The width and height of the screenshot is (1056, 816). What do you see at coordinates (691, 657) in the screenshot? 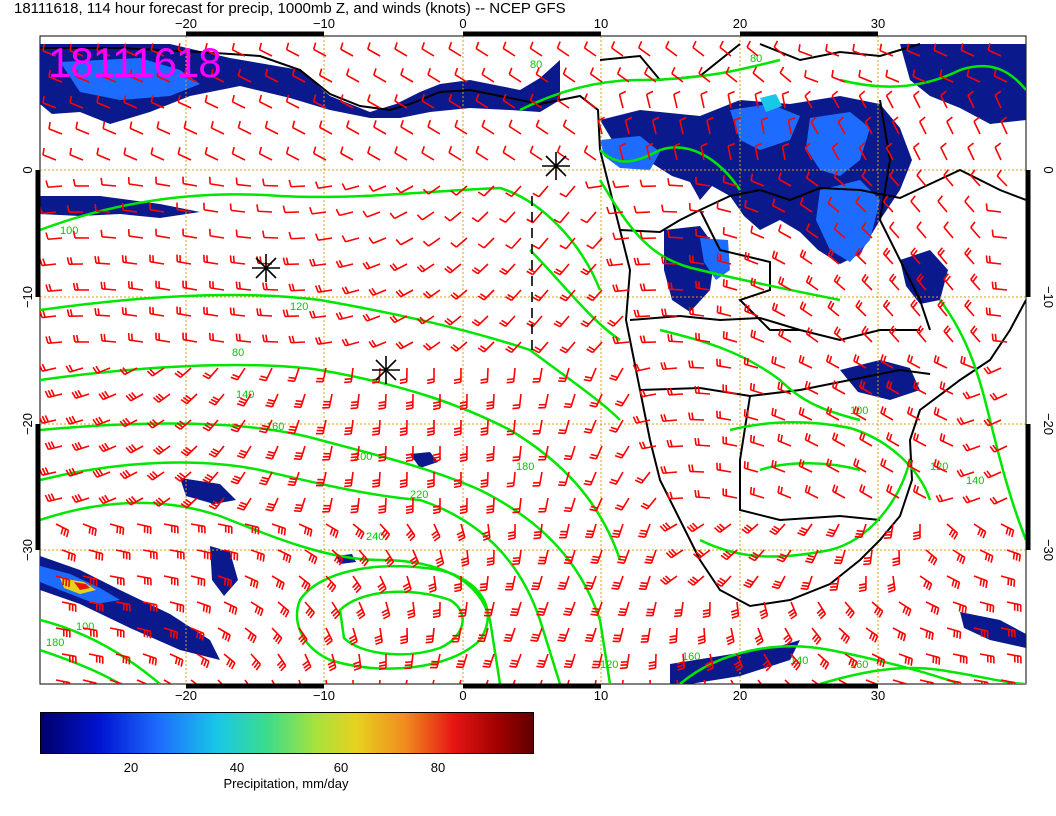
I see `contour-label: 160` at bounding box center [691, 657].